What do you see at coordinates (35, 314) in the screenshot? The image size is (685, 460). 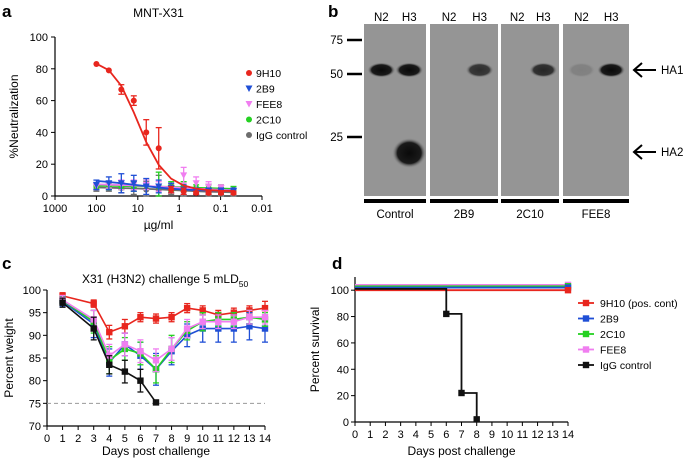 I see `y-tick-label: 95` at bounding box center [35, 314].